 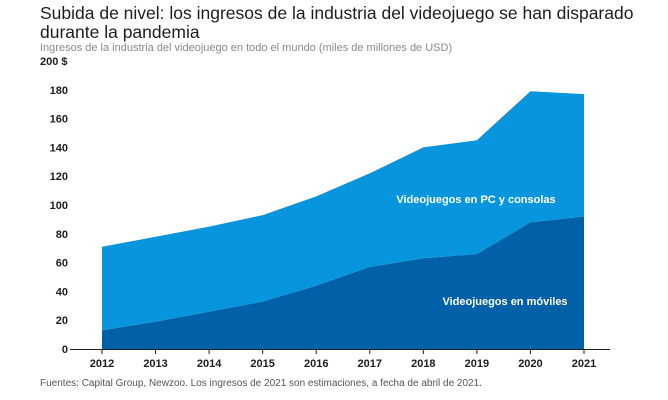 What do you see at coordinates (423, 364) in the screenshot?
I see `x-tick-label: 2018` at bounding box center [423, 364].